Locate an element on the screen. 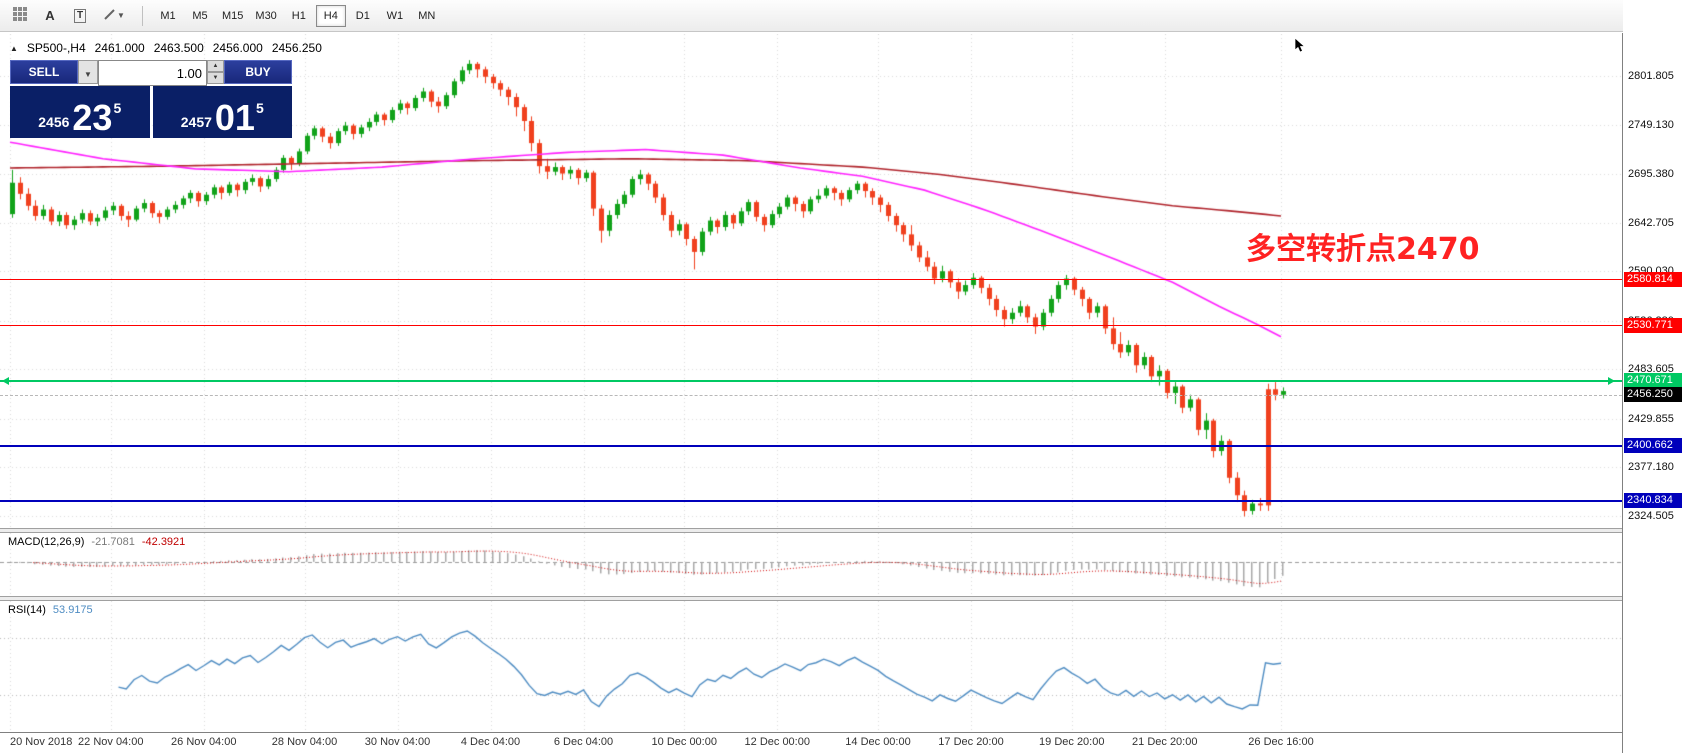 The width and height of the screenshot is (1686, 753). macd-indicator-pane is located at coordinates (811, 564).